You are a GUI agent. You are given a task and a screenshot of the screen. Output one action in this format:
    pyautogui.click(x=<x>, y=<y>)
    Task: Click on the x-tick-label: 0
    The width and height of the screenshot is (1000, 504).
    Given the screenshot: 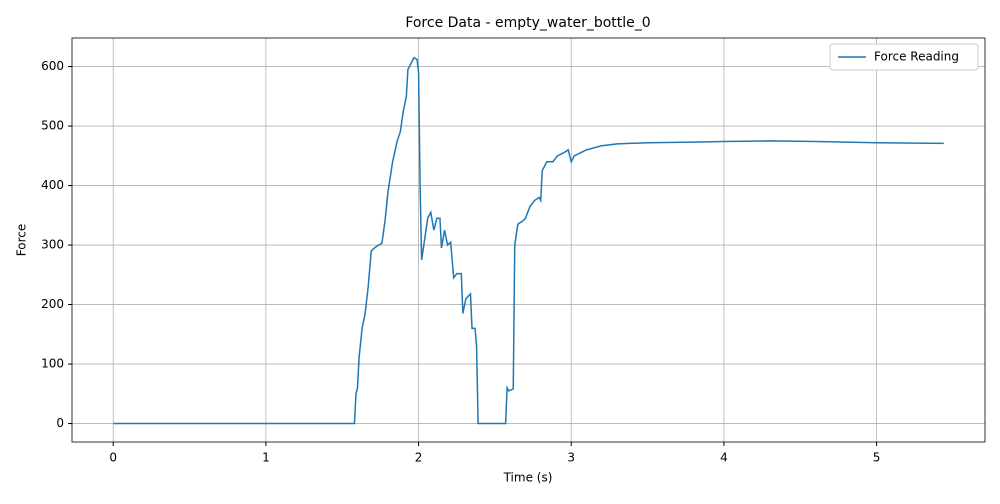 What is the action you would take?
    pyautogui.click(x=113, y=458)
    